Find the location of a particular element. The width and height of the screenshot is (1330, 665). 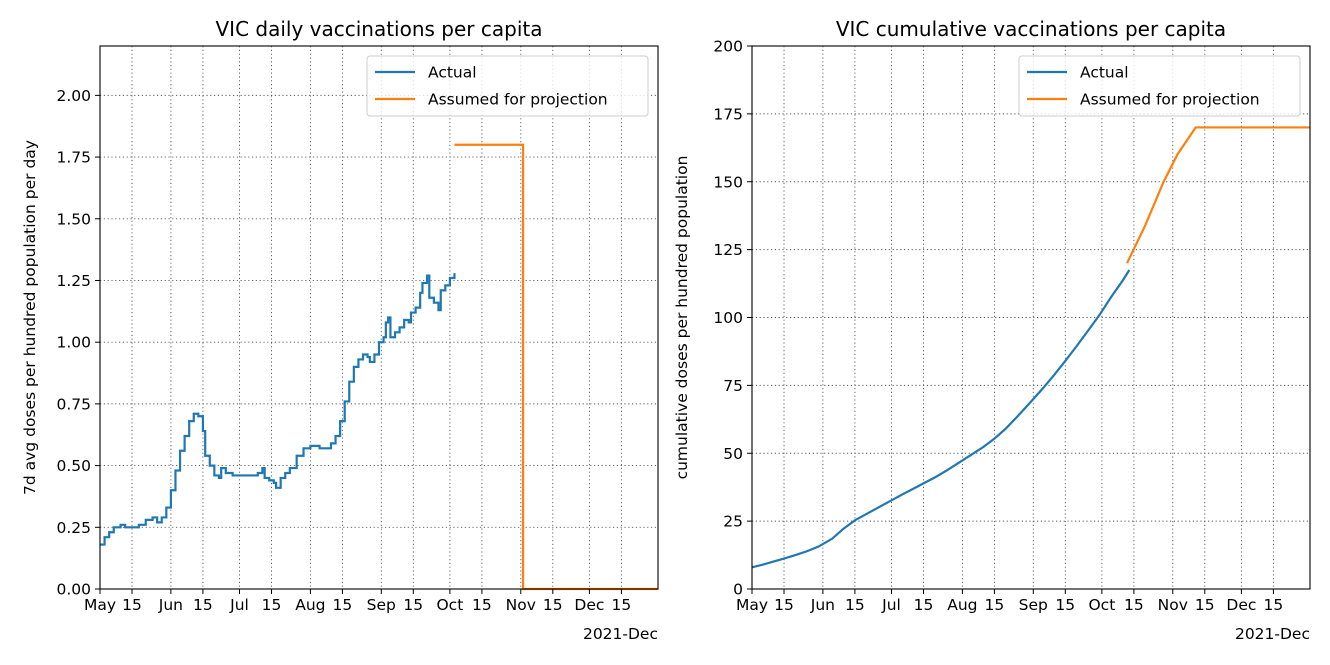

chart-title: VIC cumulative vaccinations per capita is located at coordinates (1031, 29).